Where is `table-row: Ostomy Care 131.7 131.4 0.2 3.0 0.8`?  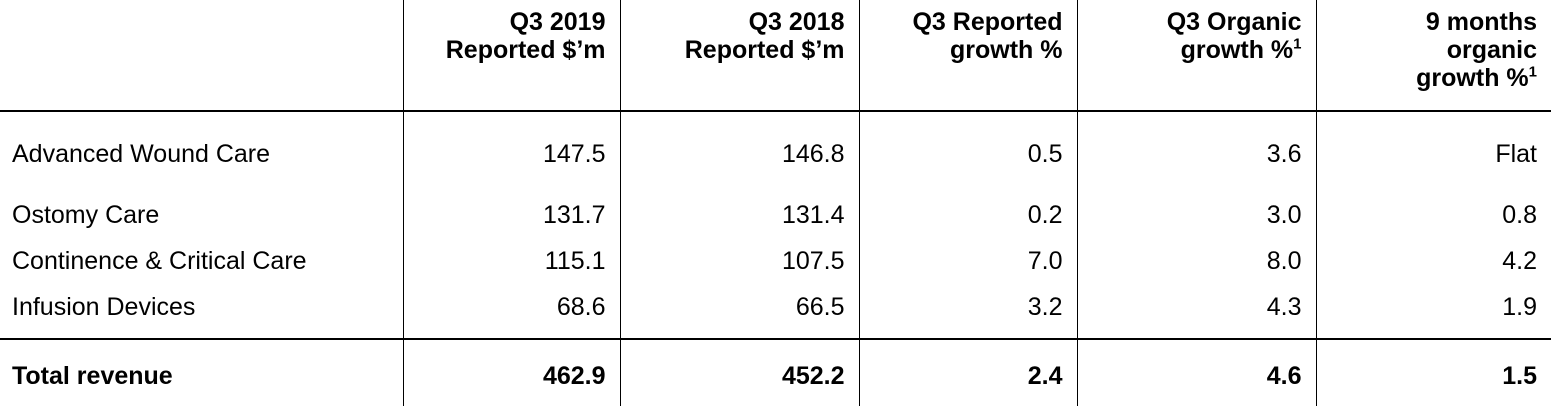
table-row: Ostomy Care 131.7 131.4 0.2 3.0 0.8 is located at coordinates (775, 208).